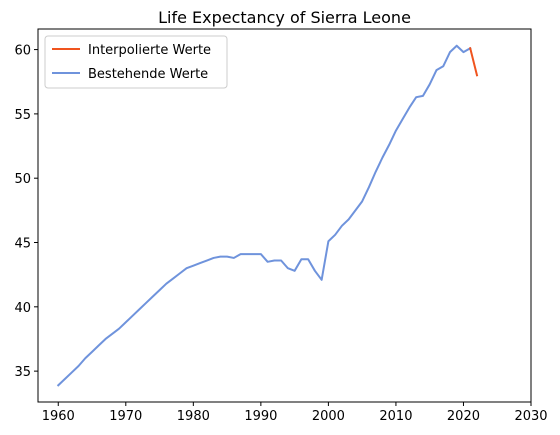  Describe the element at coordinates (284, 17) in the screenshot. I see `chart-title: Life Expectancy of Sierra Leone` at that location.